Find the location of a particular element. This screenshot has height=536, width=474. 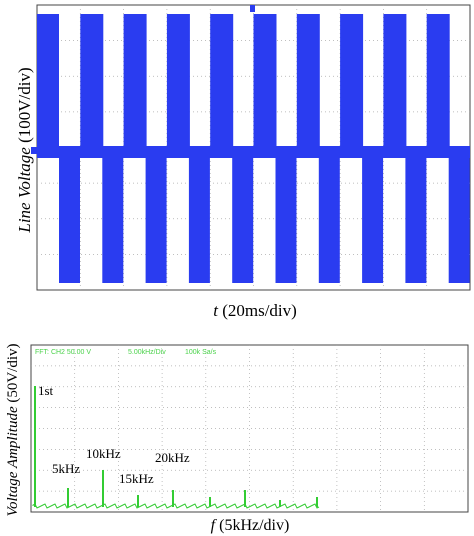

scope-header: FFT: CH2 50.00 V is located at coordinates (63, 352).